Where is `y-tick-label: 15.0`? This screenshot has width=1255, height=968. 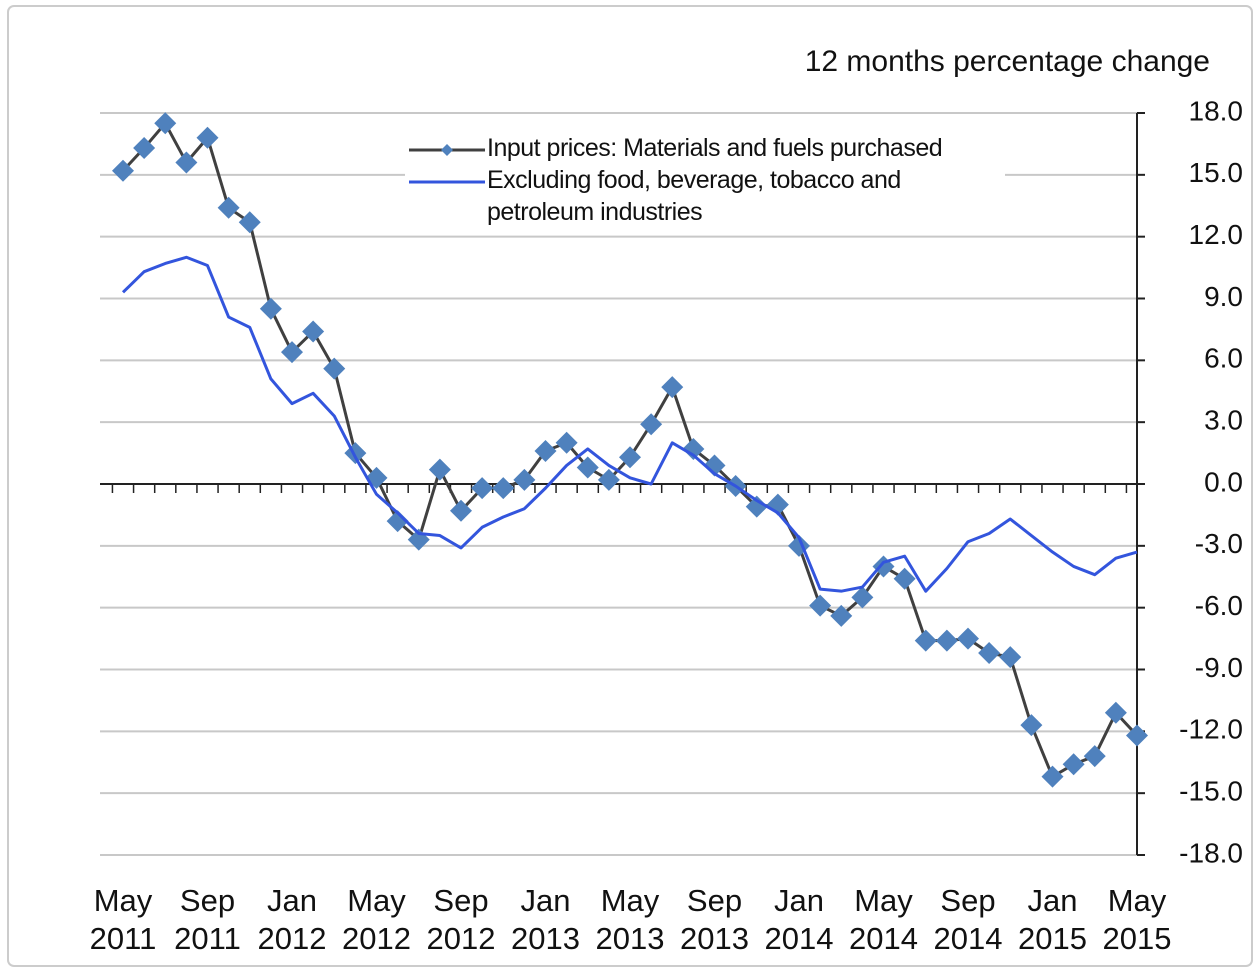 y-tick-label: 15.0 is located at coordinates (1216, 172).